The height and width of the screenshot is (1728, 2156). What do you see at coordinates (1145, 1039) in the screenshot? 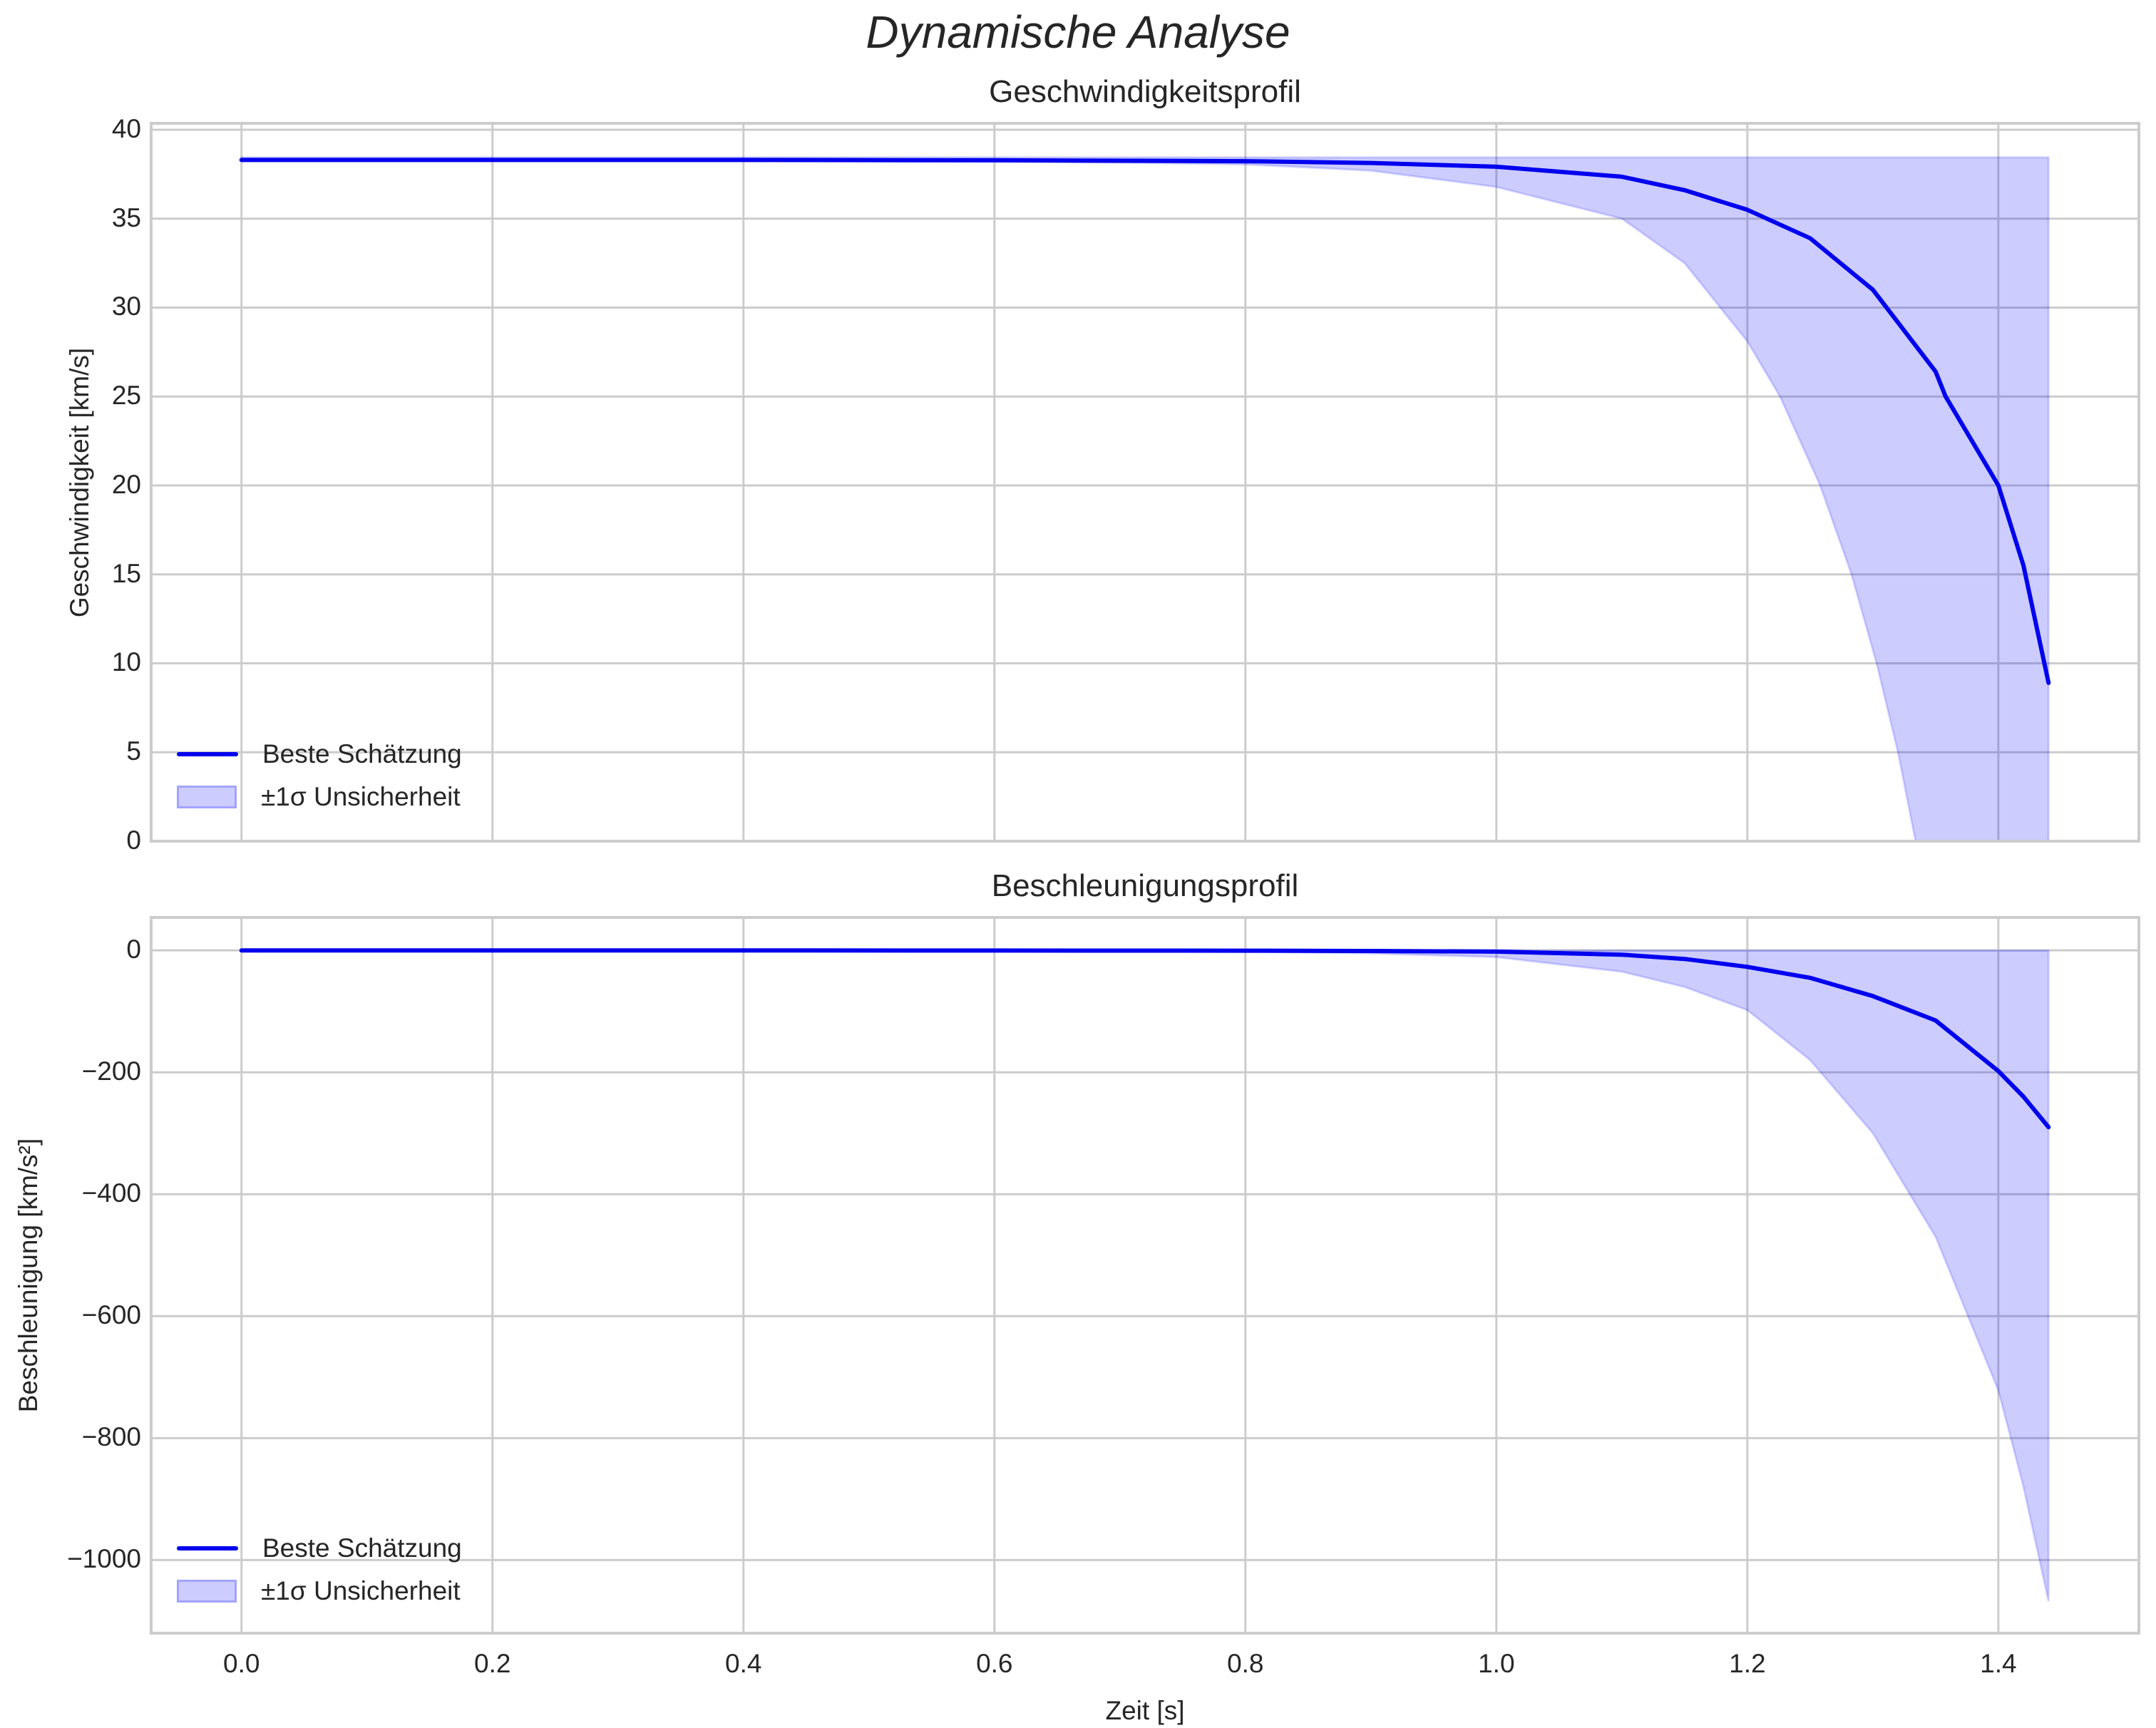
I see `best-estimate-line` at bounding box center [1145, 1039].